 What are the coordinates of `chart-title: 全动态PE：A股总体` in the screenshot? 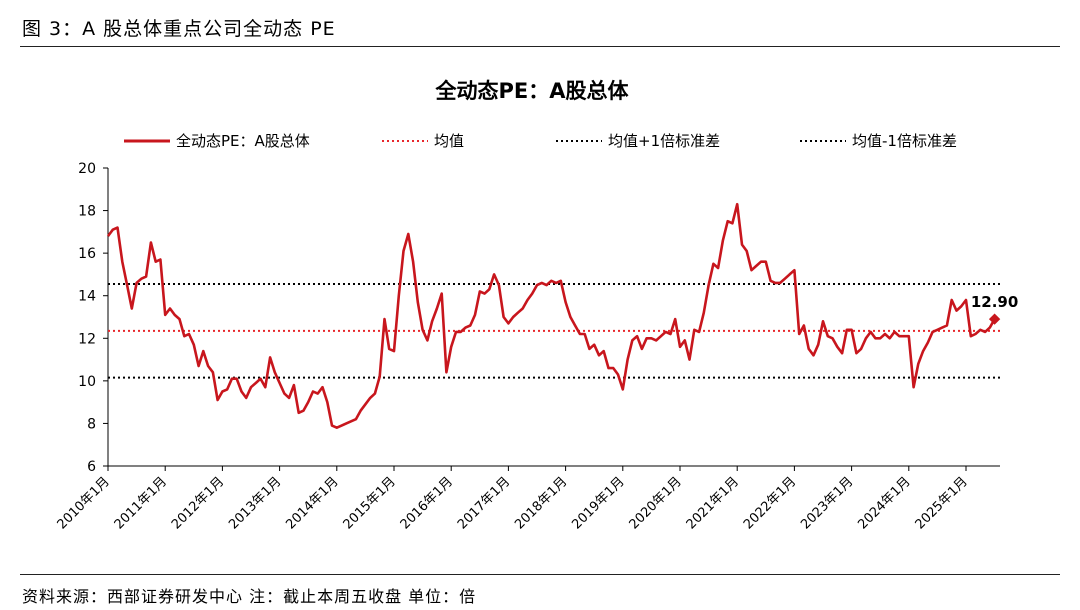 It's located at (532, 91).